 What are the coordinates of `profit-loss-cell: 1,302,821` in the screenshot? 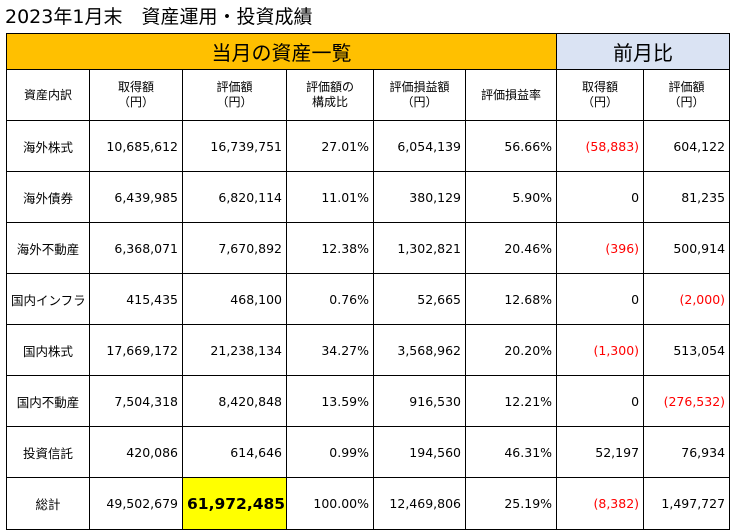 It's located at (419, 248).